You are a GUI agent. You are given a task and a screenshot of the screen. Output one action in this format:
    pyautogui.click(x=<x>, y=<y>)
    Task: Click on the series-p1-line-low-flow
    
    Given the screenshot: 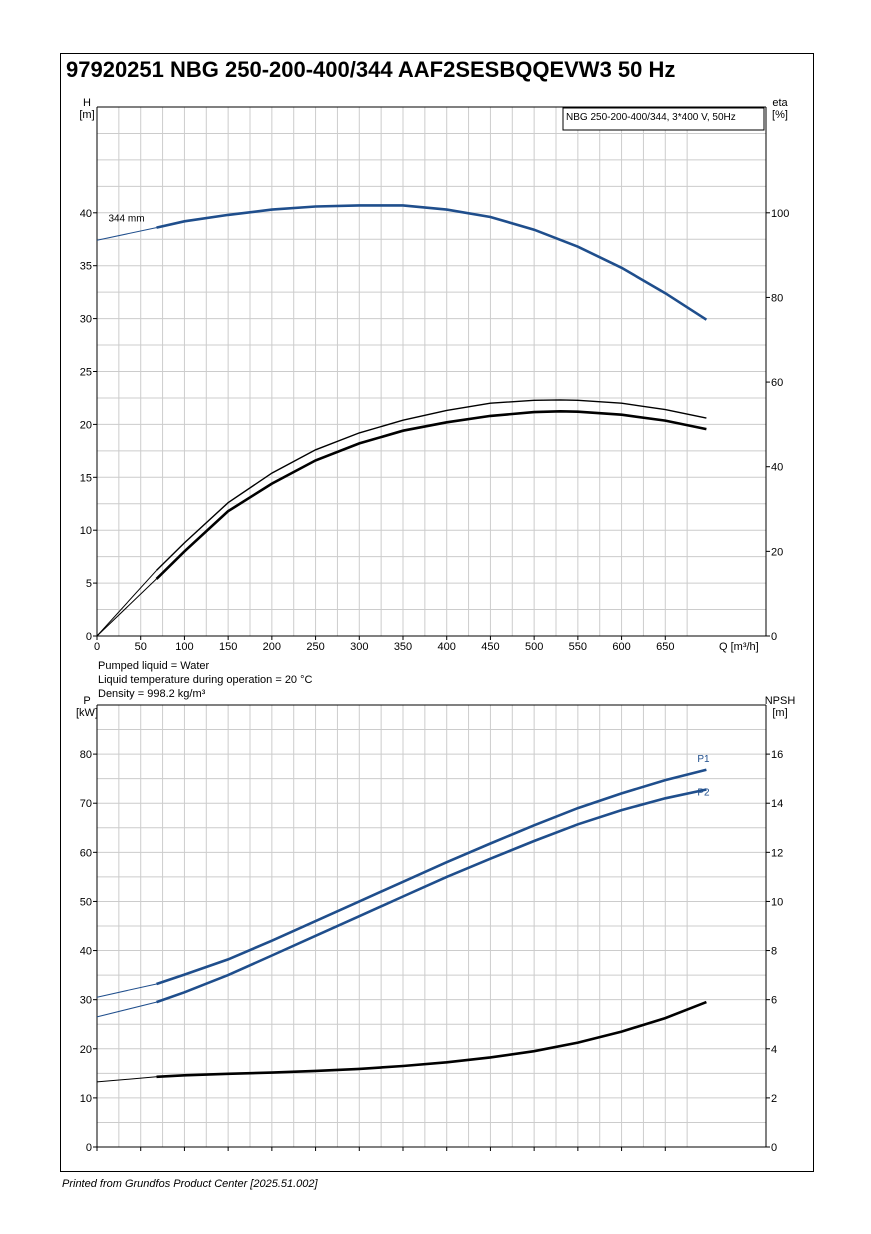 What is the action you would take?
    pyautogui.click(x=126, y=990)
    